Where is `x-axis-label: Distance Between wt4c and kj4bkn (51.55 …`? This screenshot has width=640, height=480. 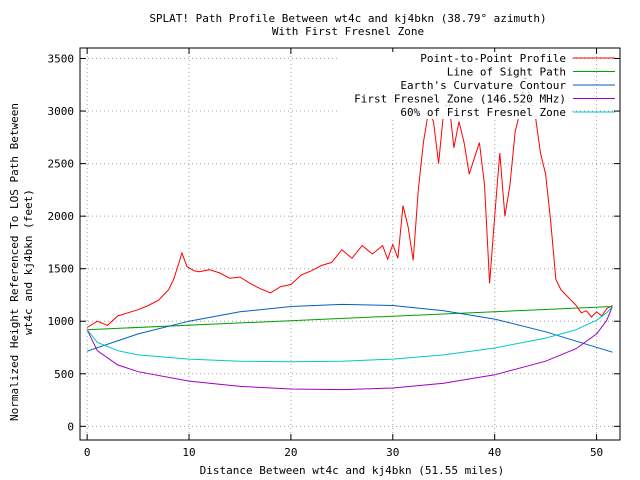 x-axis-label: Distance Between wt4c and kj4bkn (51.55 … is located at coordinates (352, 470).